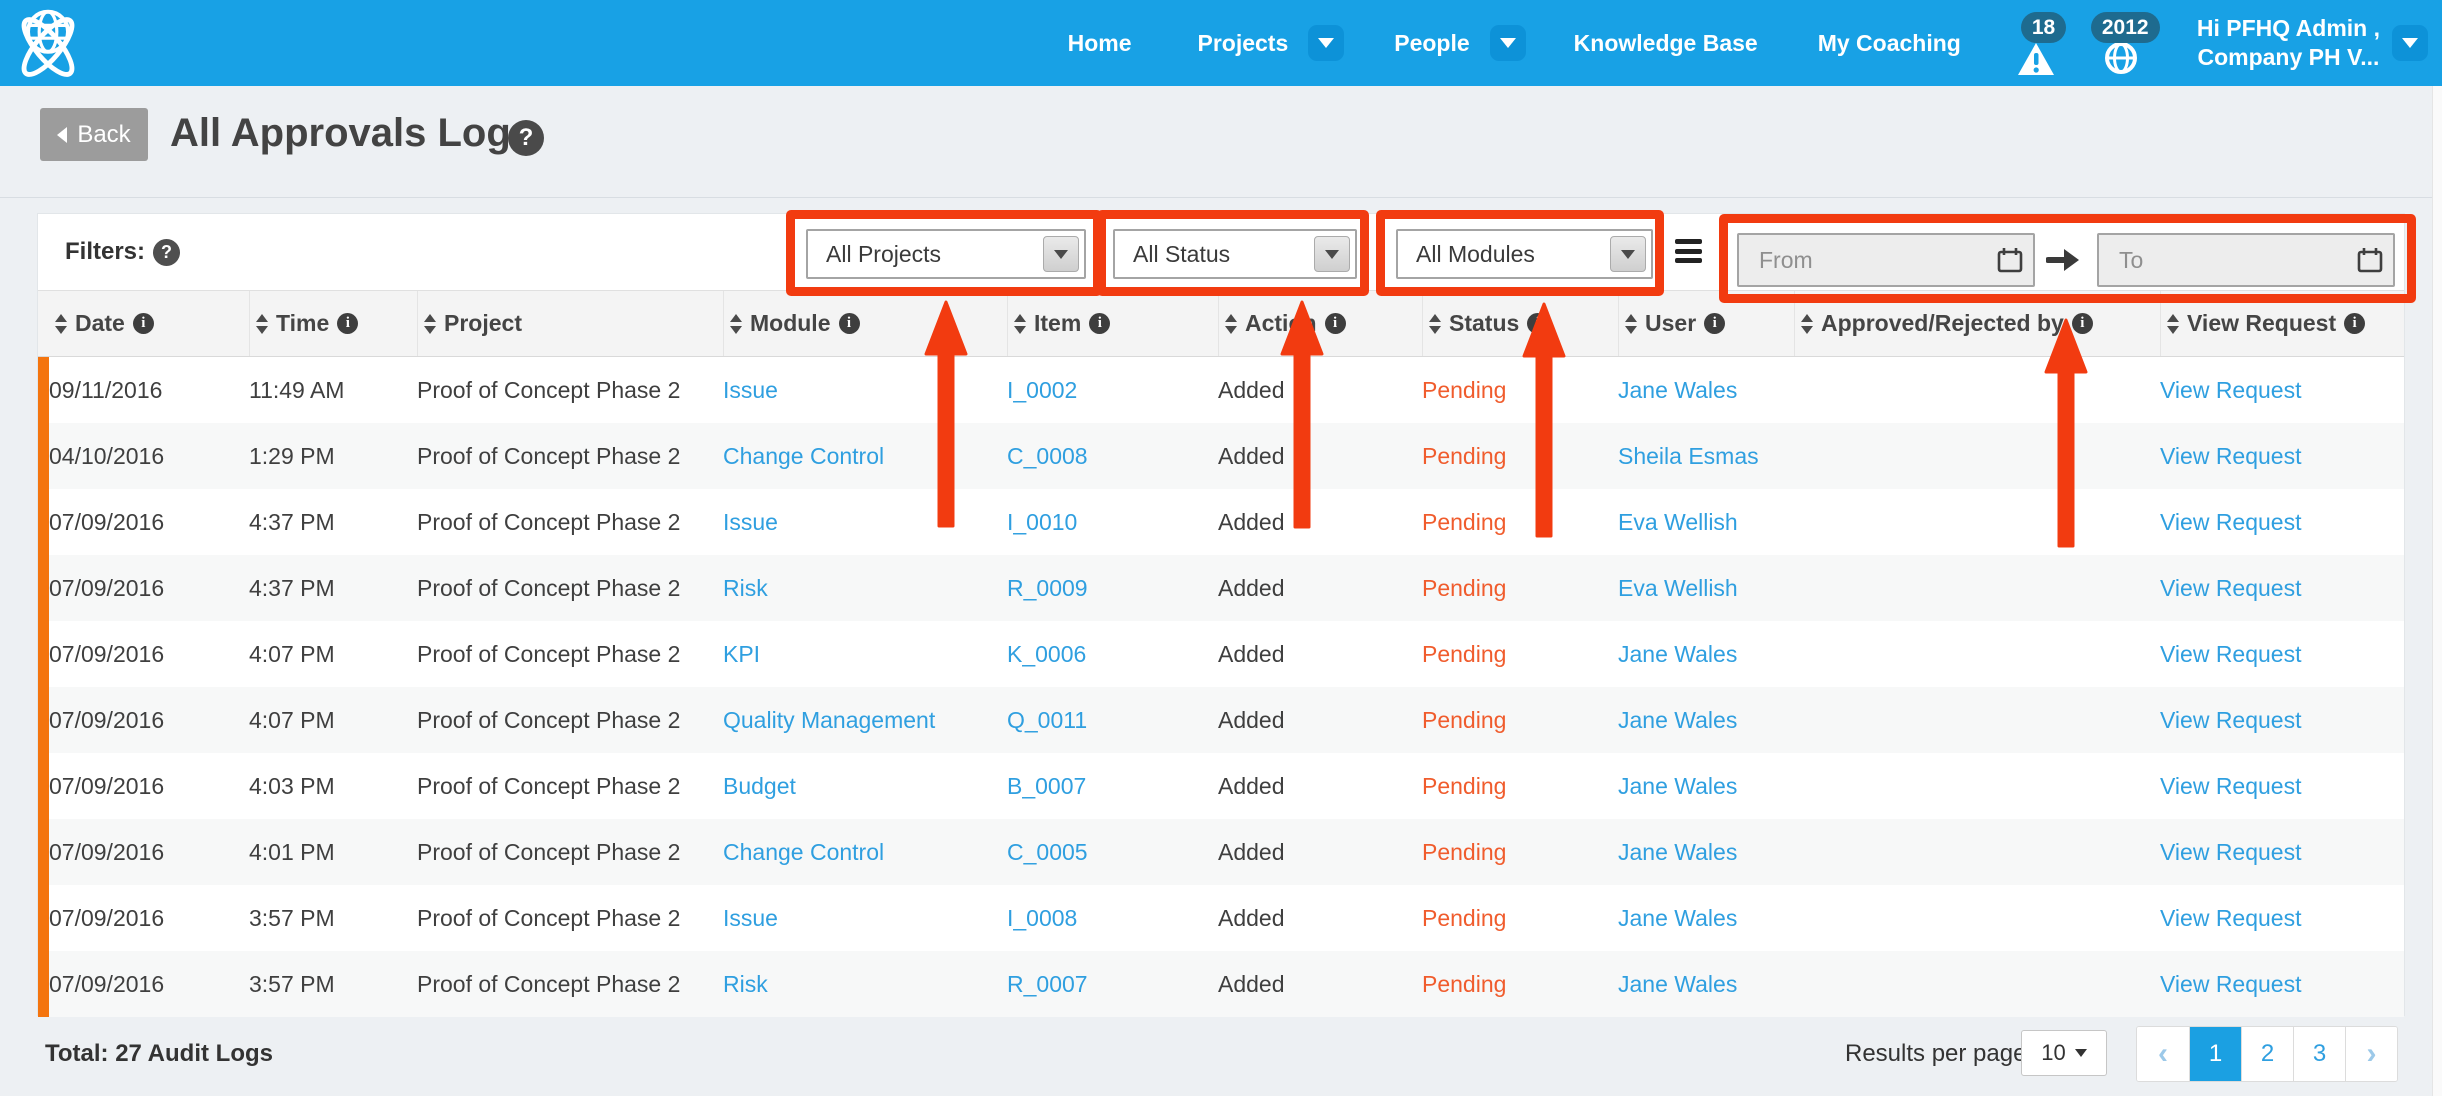 The height and width of the screenshot is (1096, 2442). I want to click on item-link: I_0002, so click(1042, 389).